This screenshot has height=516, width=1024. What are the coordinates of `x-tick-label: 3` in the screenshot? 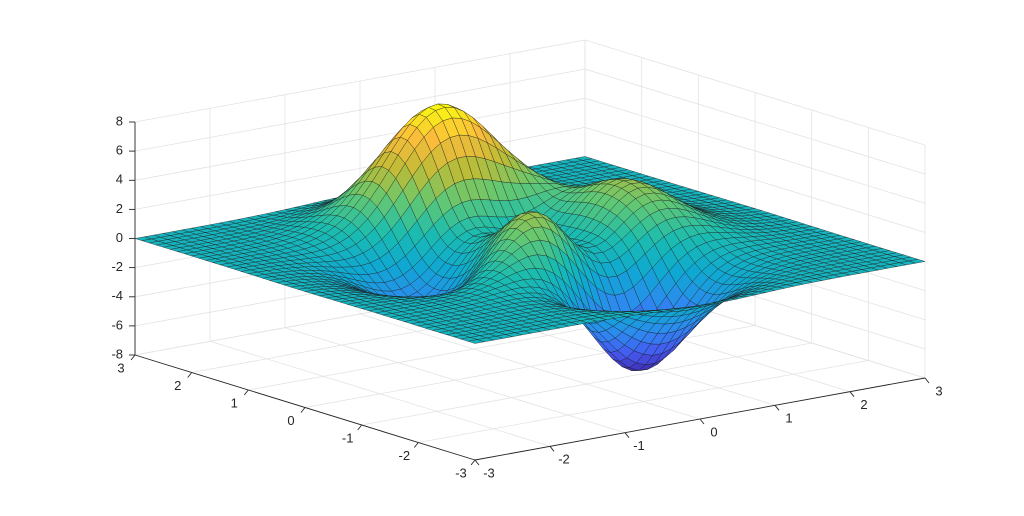 It's located at (938, 390).